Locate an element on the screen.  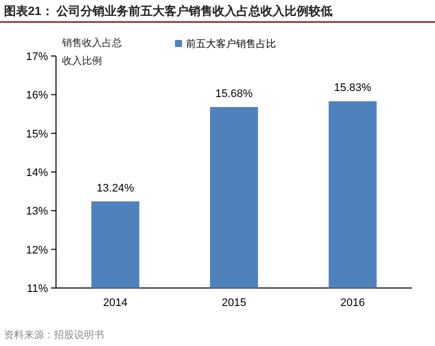
y-tick-label: 11% is located at coordinates (37, 289).